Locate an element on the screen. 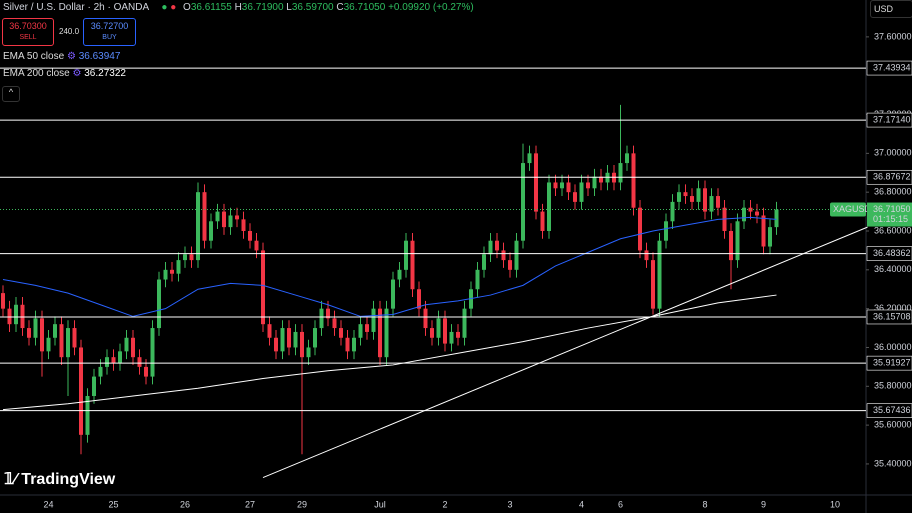 This screenshot has height=513, width=912. x-tick-label: 2 is located at coordinates (444, 504).